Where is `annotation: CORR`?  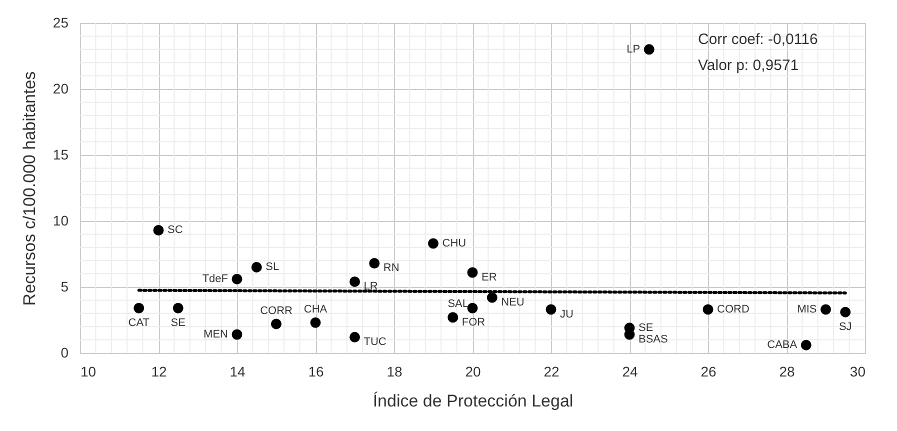 annotation: CORR is located at coordinates (276, 310).